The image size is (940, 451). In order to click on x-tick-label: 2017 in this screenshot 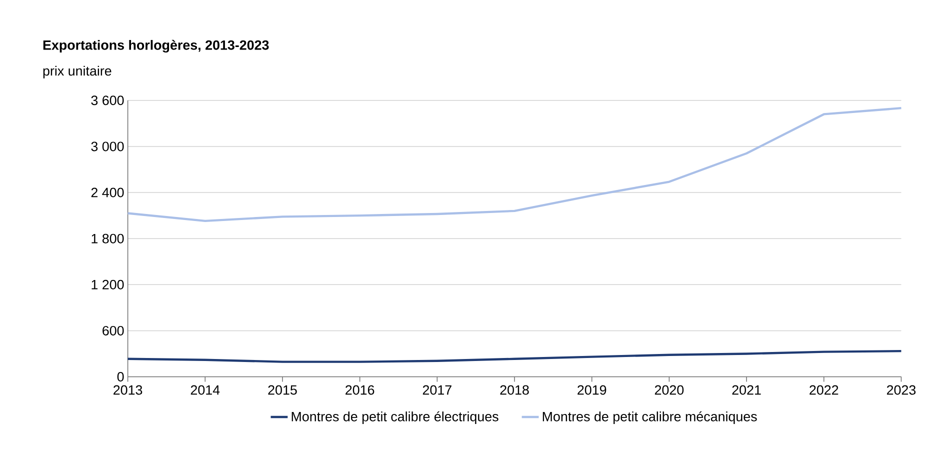, I will do `click(437, 390)`.